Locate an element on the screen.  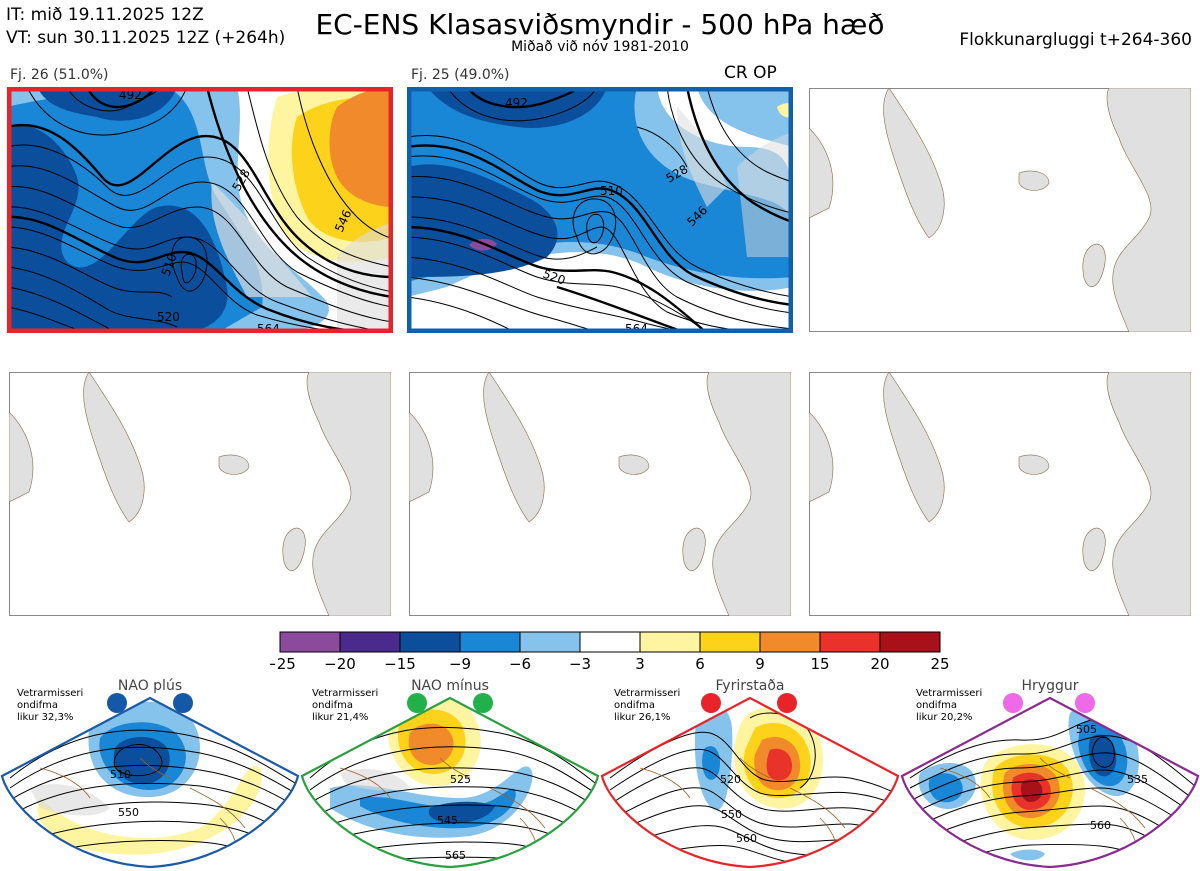
cluster-2-contour-label: 564 is located at coordinates (636, 327).